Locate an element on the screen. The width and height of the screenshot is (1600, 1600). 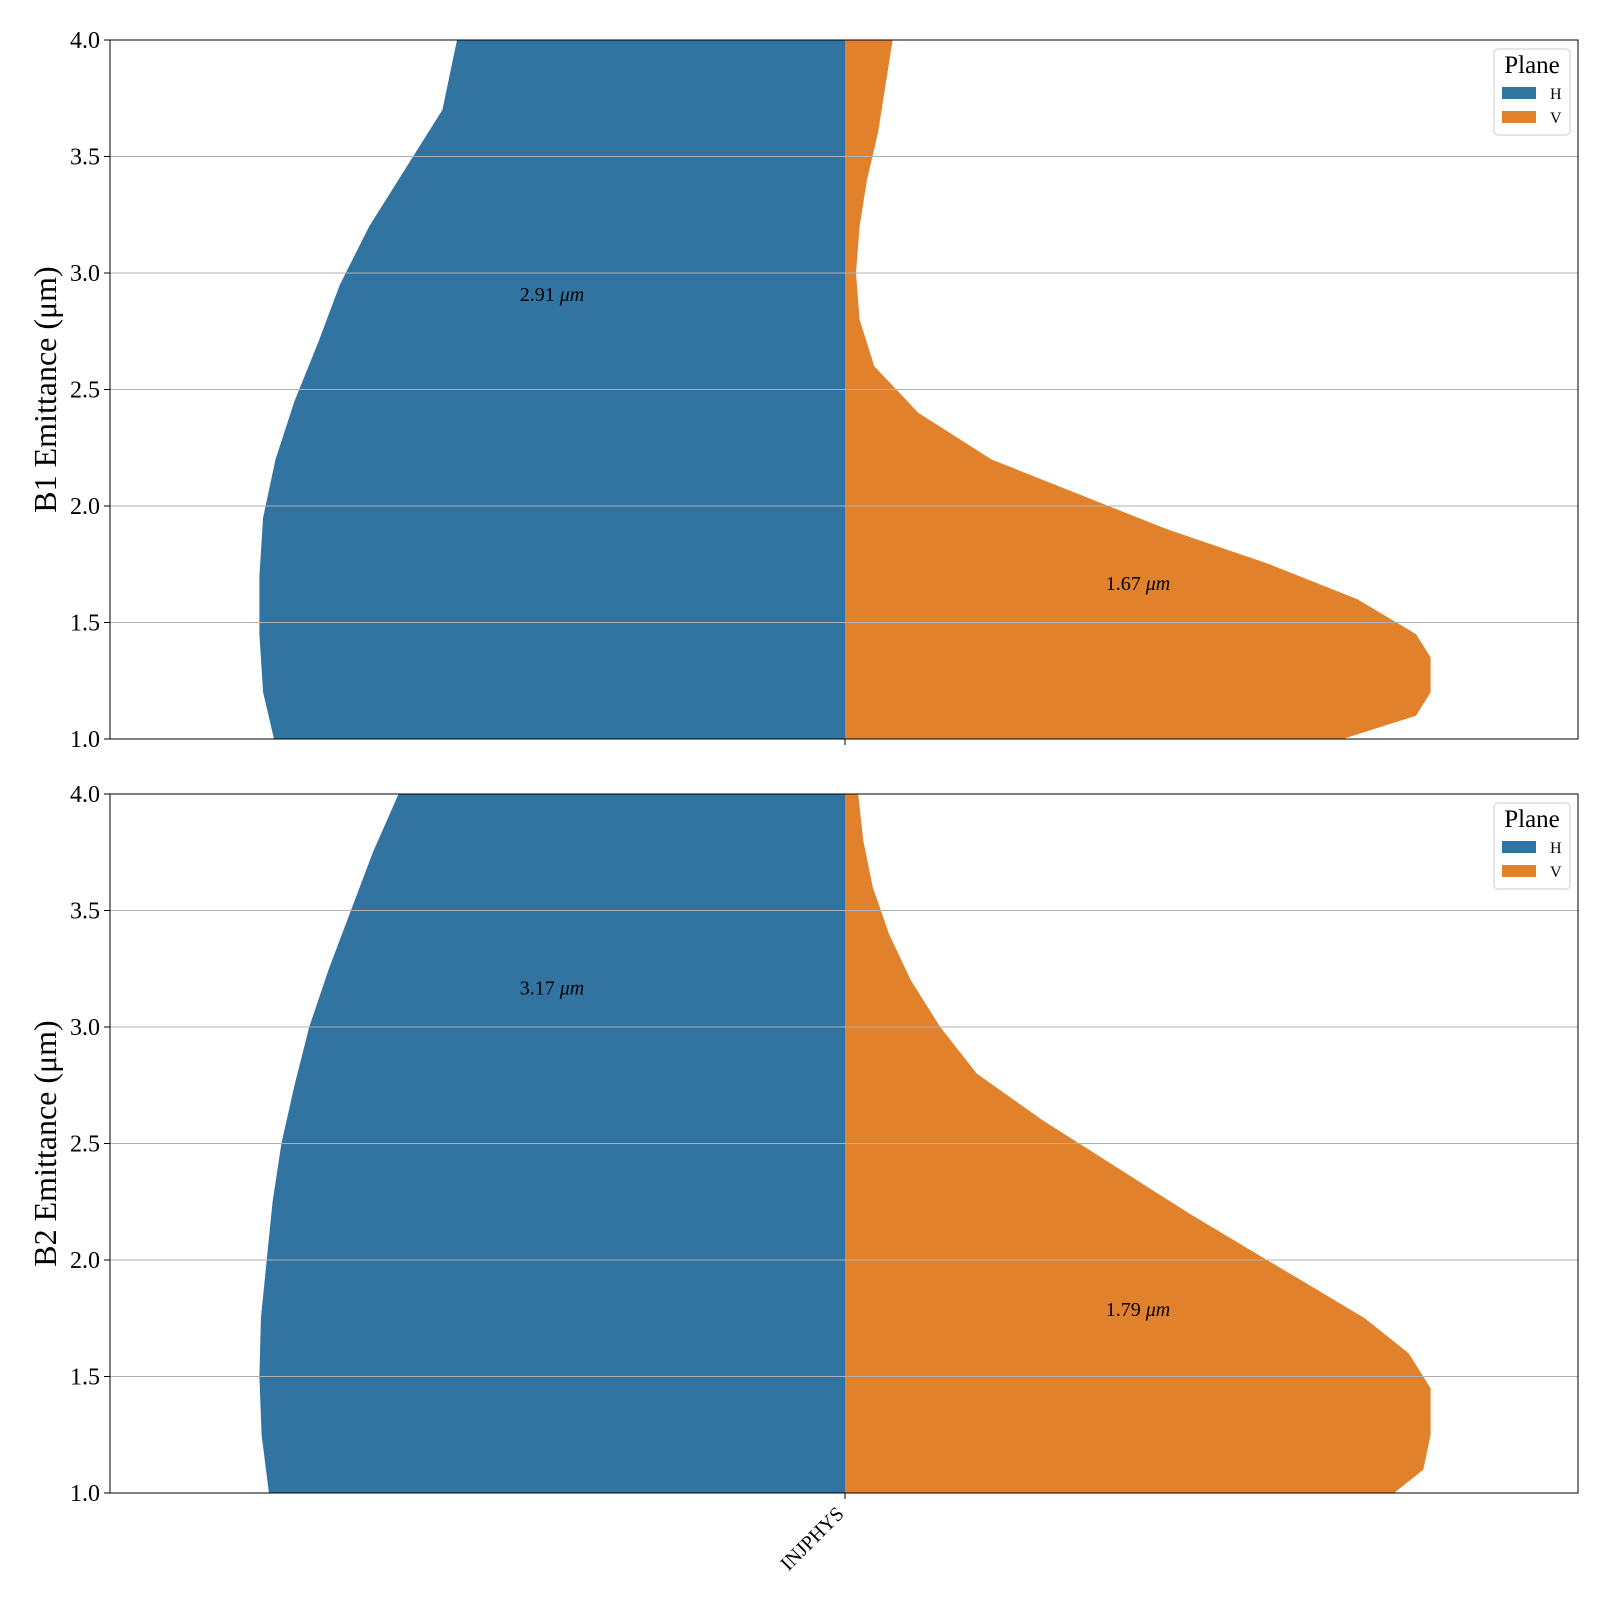
y-axis-label: B2 Emittance (μm) is located at coordinates (45, 1143).